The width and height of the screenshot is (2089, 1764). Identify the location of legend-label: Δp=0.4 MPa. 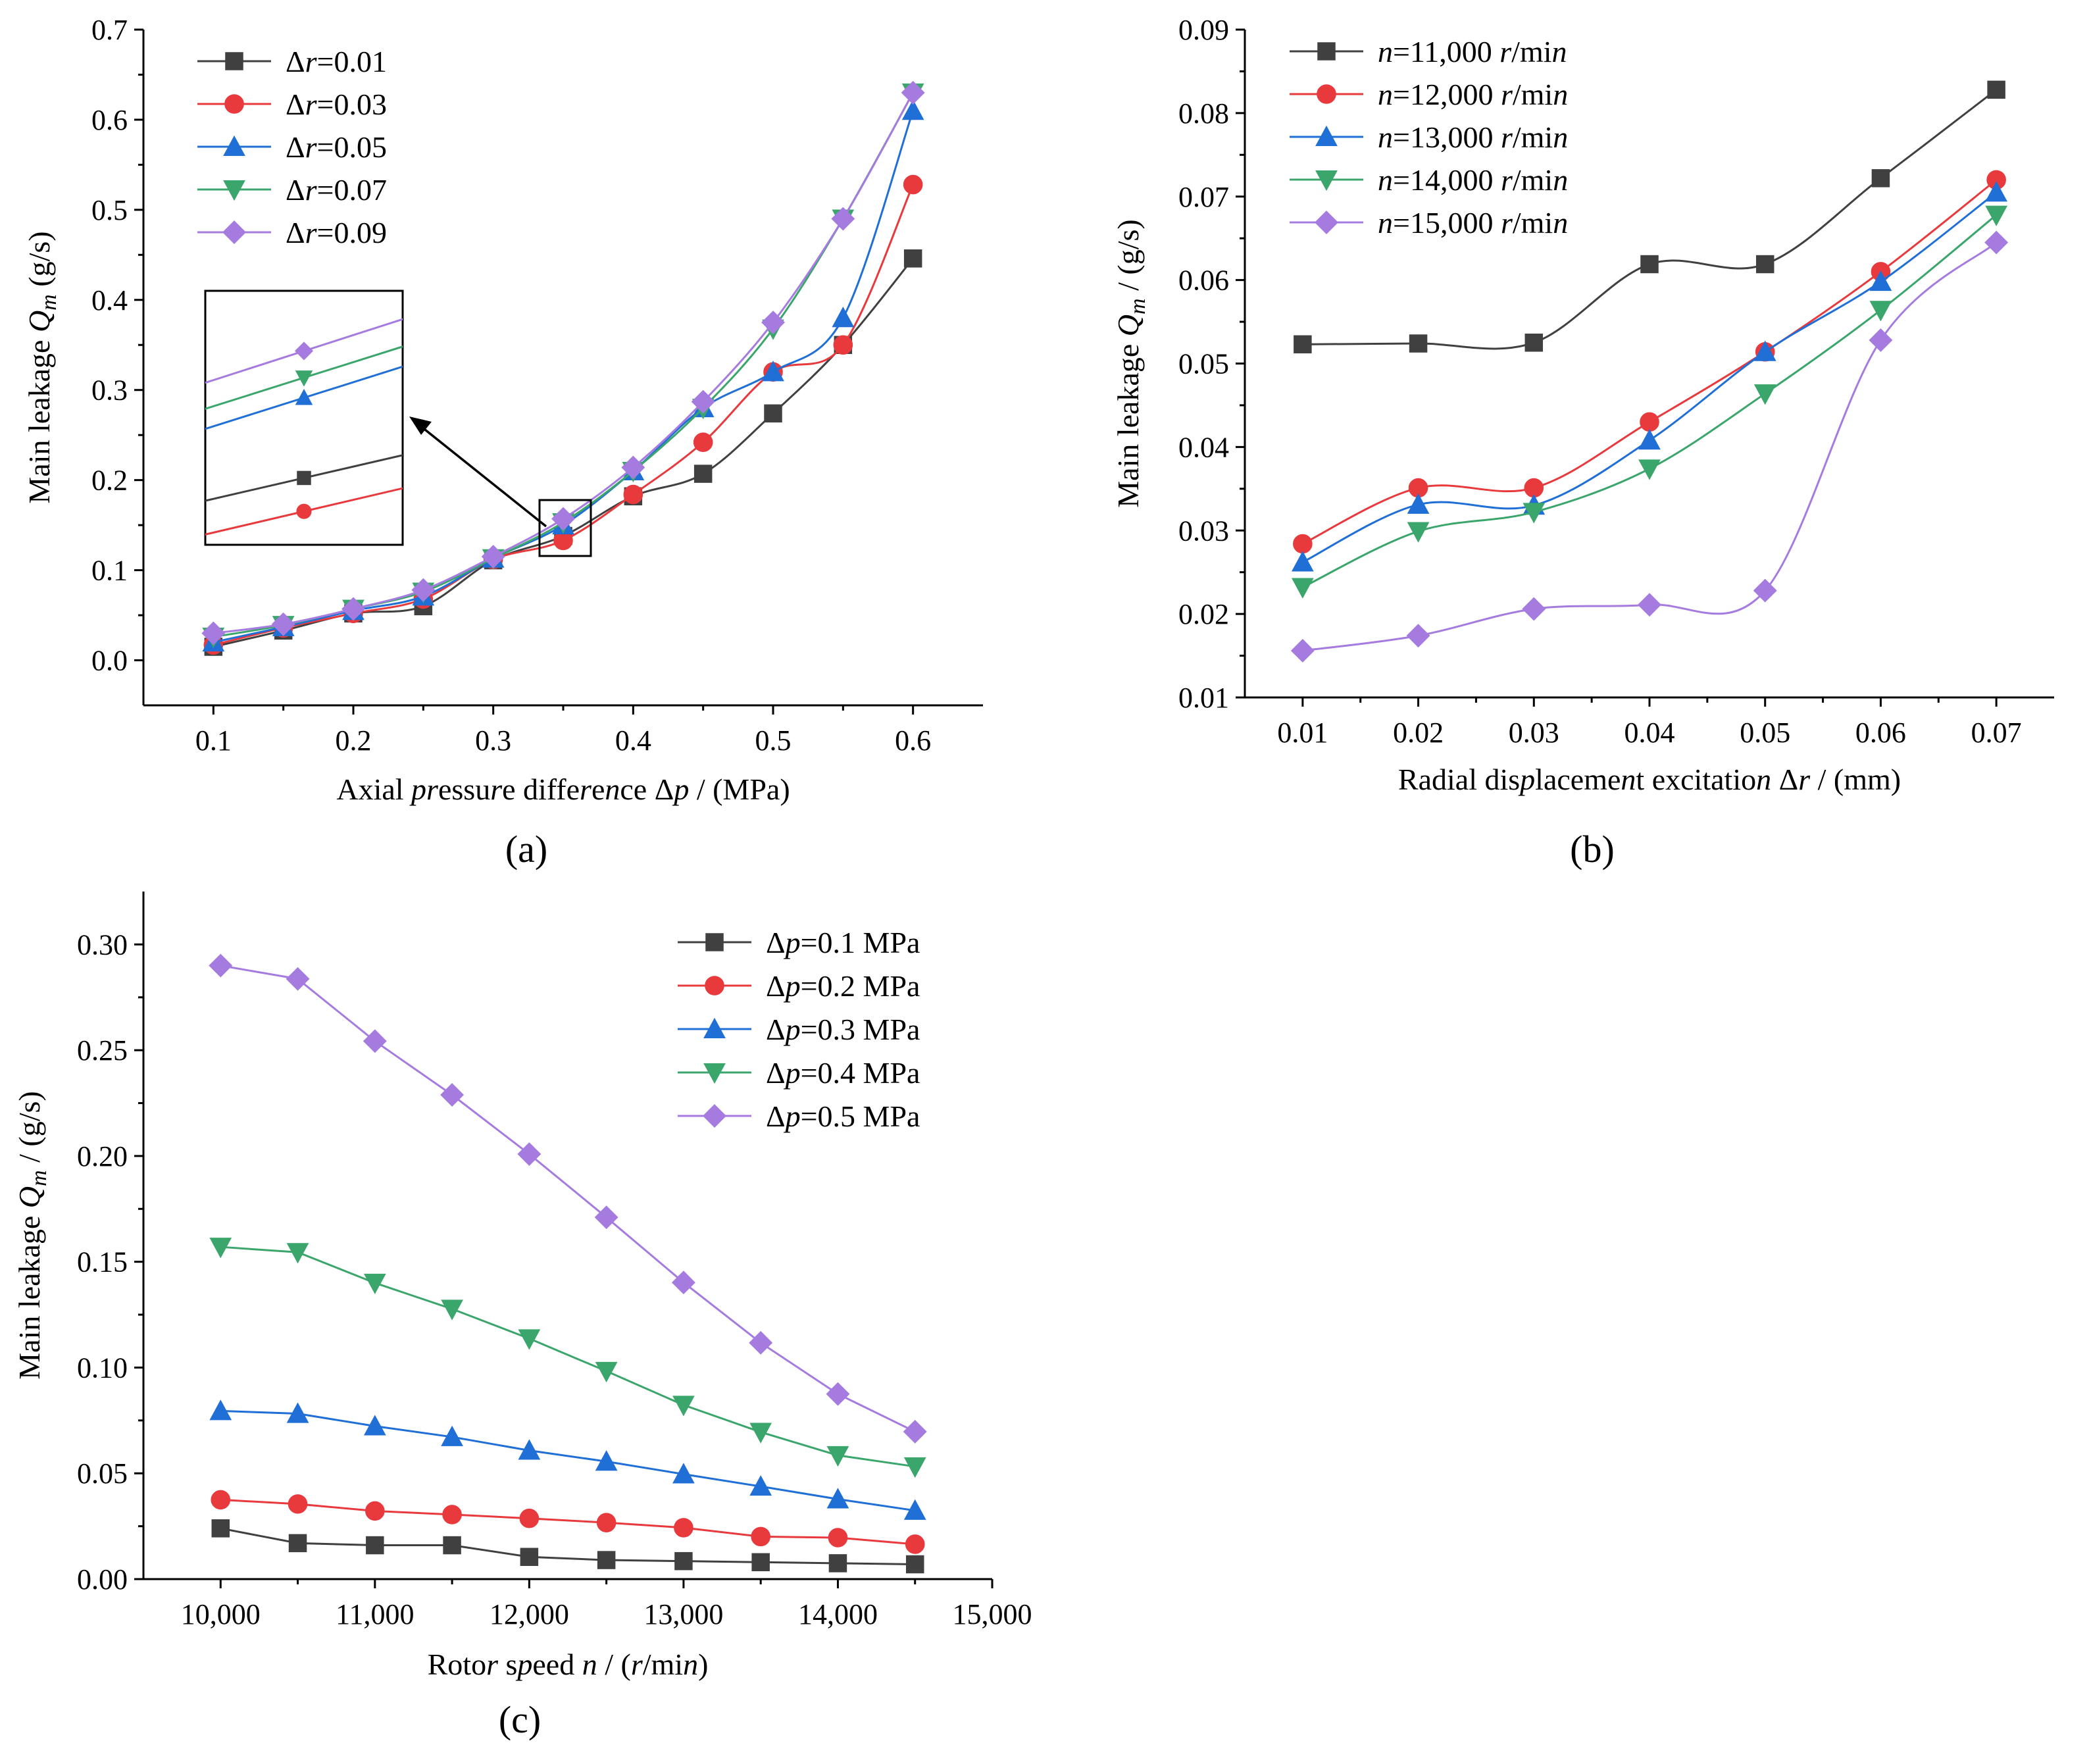
(843, 1073).